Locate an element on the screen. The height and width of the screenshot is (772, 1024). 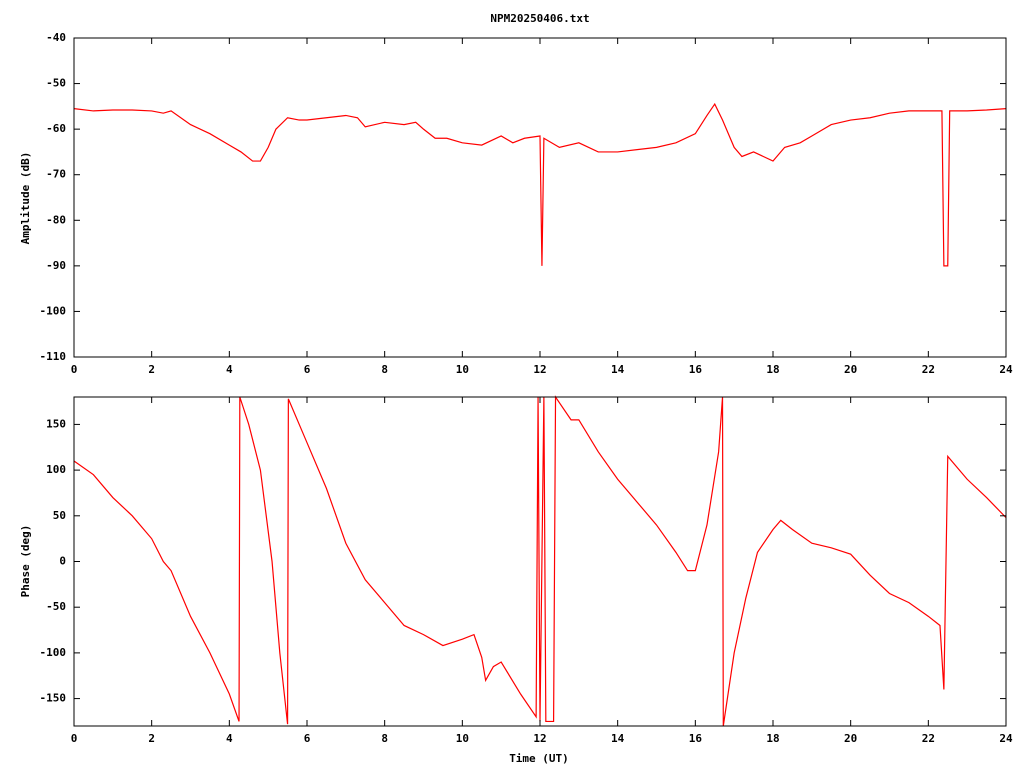
y-axis-label: Phase (deg) is located at coordinates (25, 561).